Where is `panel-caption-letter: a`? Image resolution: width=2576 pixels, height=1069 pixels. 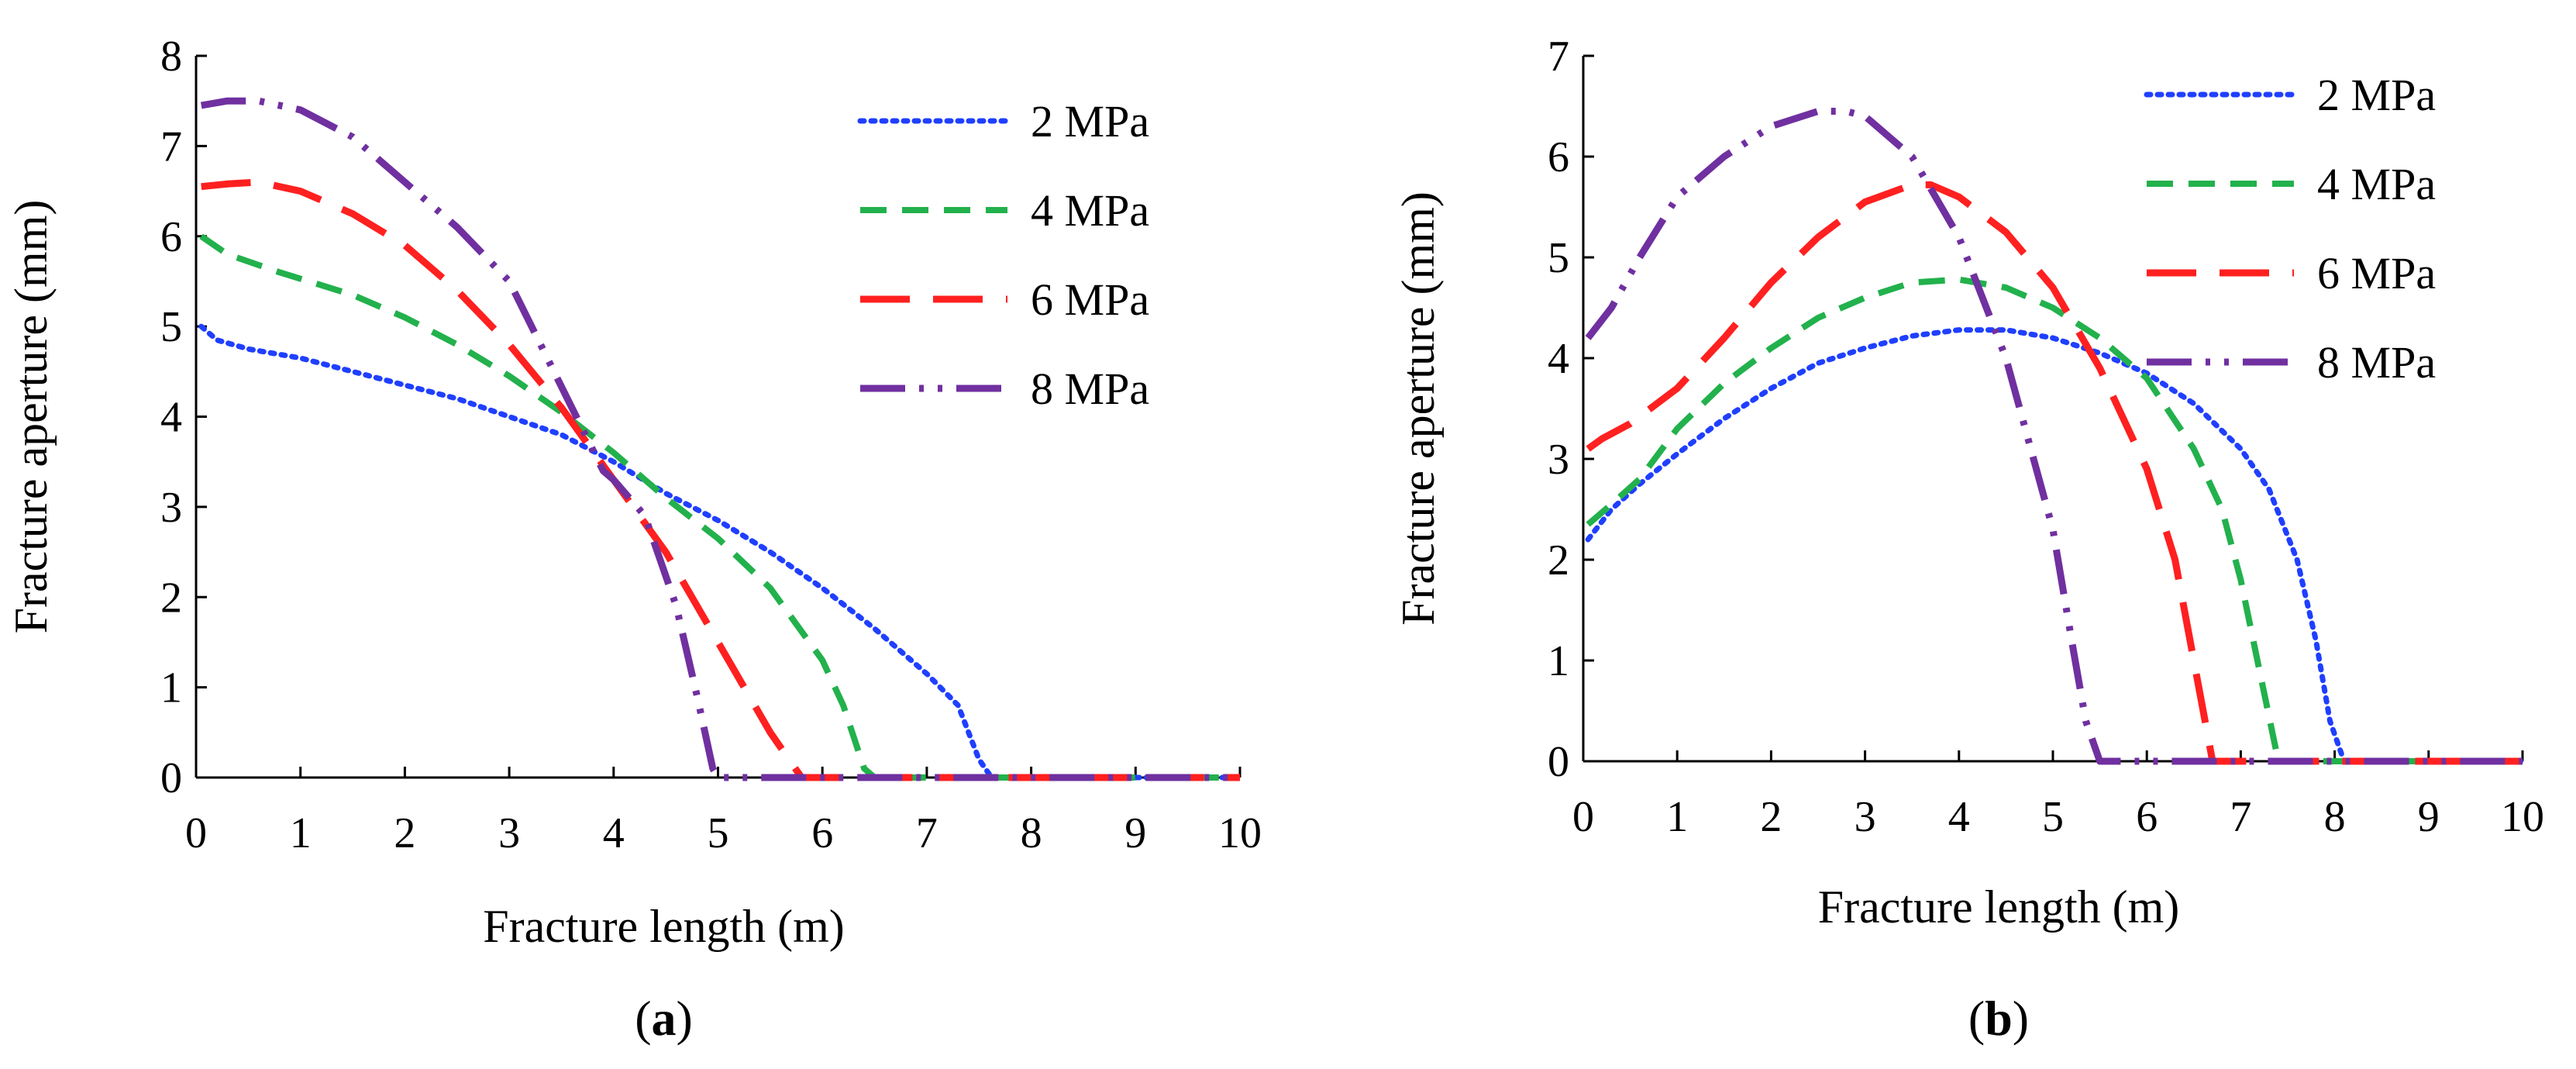
panel-caption-letter: a is located at coordinates (664, 1018).